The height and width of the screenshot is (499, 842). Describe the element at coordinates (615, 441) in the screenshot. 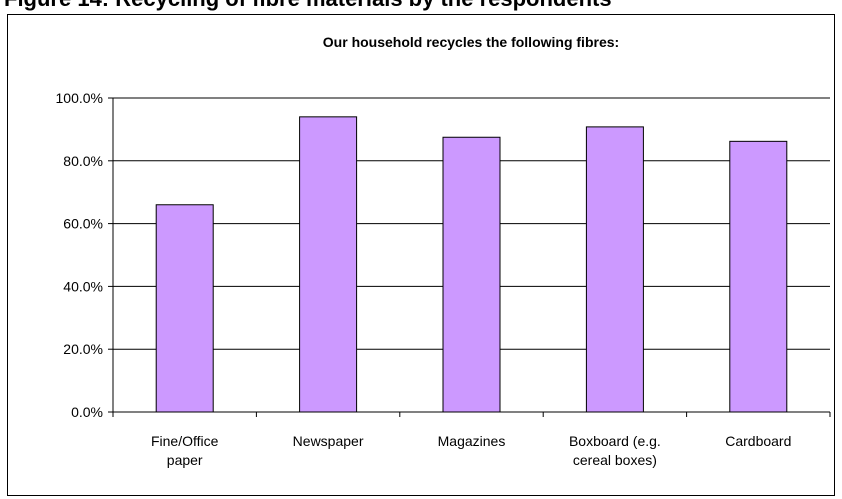

I see `x-category-label-line: Boxboard (e.g.` at that location.